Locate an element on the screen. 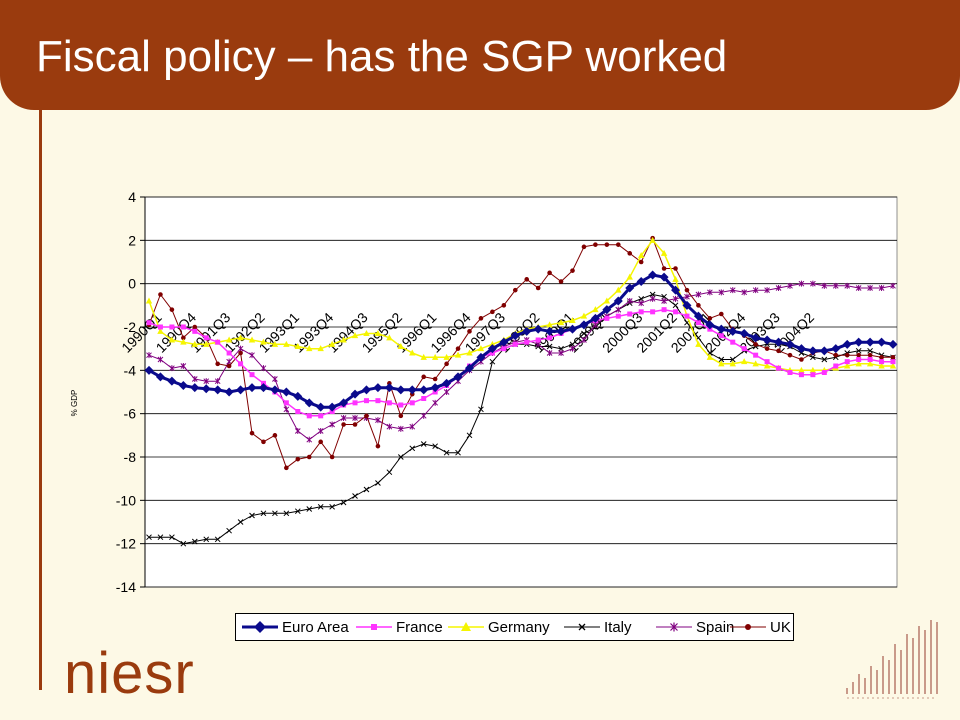  side-rule is located at coordinates (40, 400).